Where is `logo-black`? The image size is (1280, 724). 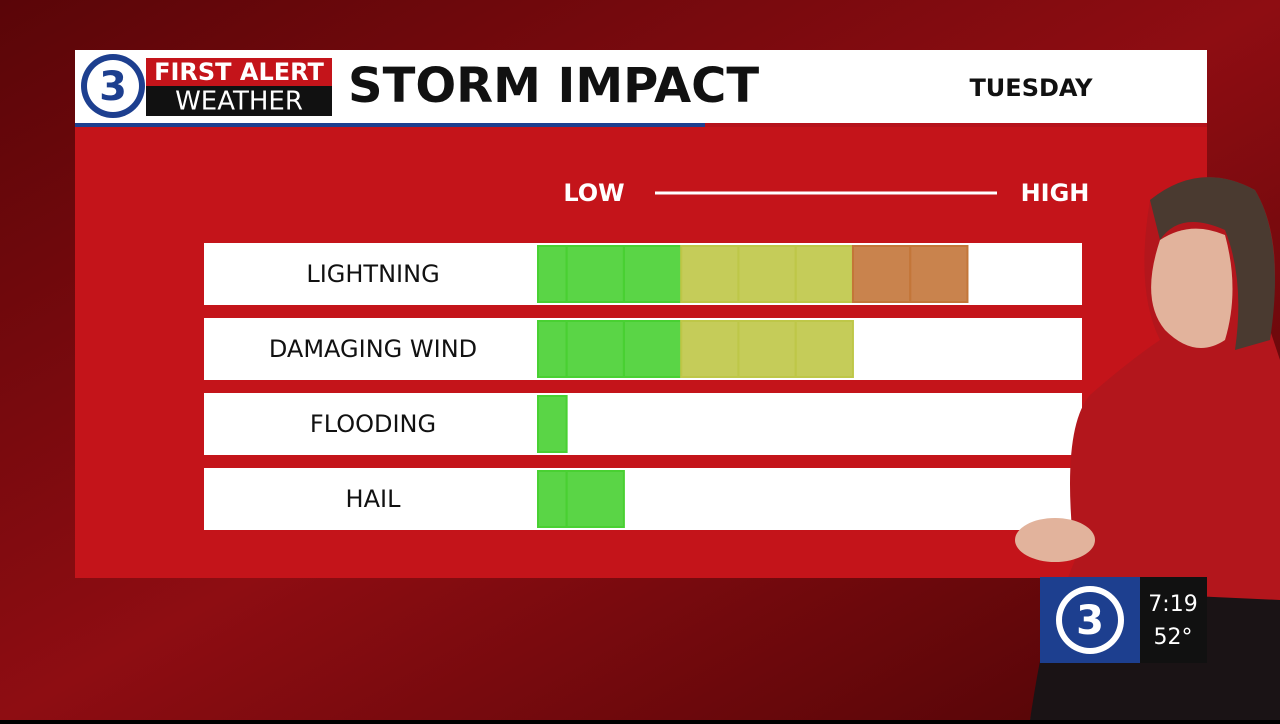 logo-black is located at coordinates (239, 101).